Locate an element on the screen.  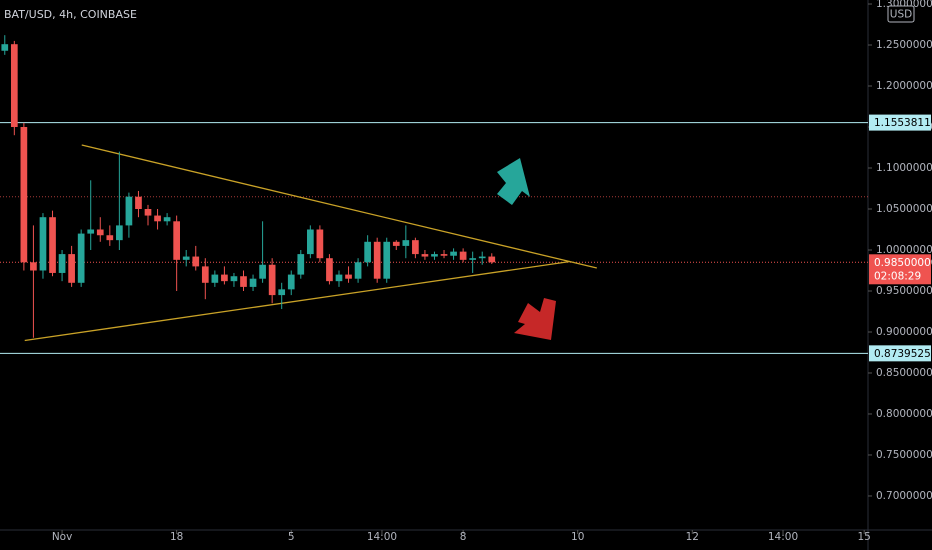
x-tick-label: 12 is located at coordinates (692, 537).